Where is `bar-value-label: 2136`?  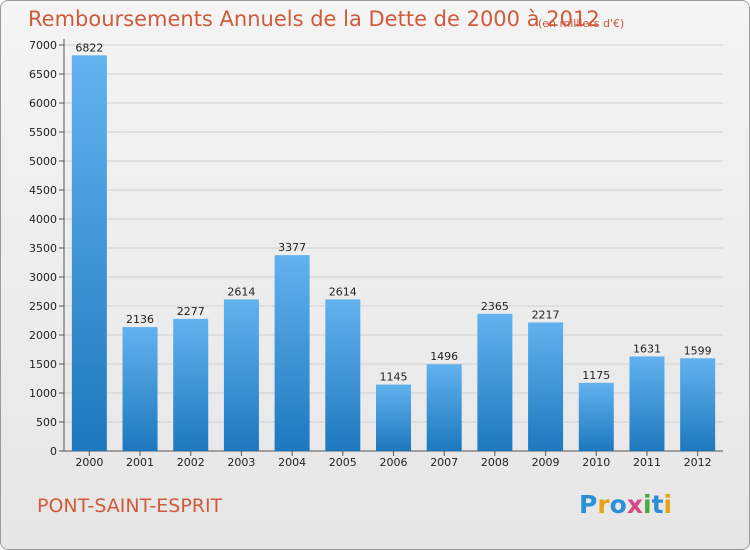
bar-value-label: 2136 is located at coordinates (140, 319).